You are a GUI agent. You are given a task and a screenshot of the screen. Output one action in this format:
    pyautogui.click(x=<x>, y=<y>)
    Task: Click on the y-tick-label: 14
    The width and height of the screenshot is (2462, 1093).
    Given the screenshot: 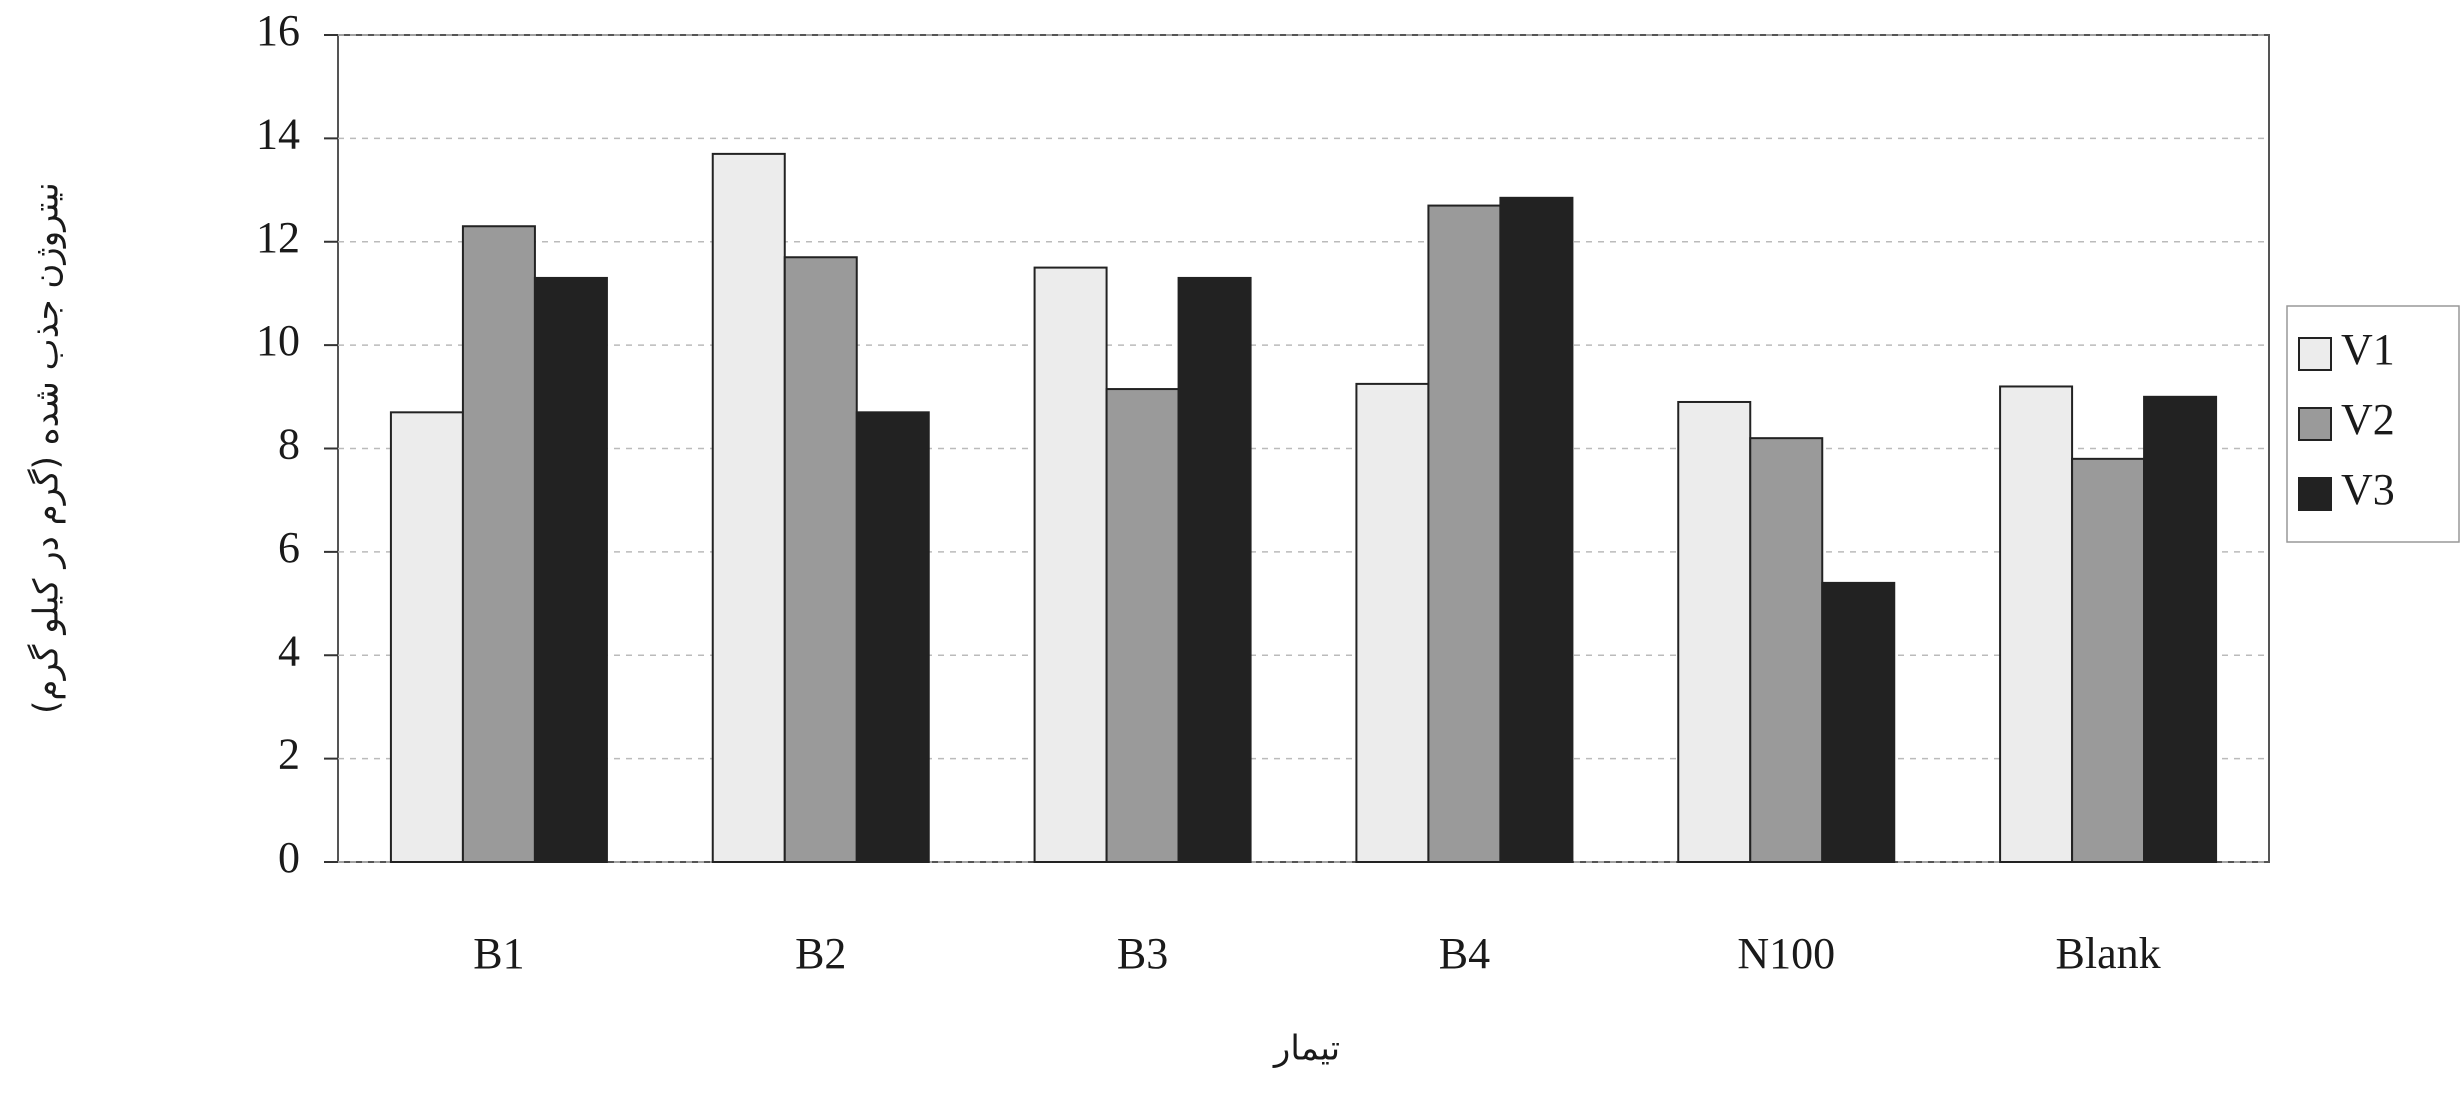 What is the action you would take?
    pyautogui.click(x=278, y=133)
    